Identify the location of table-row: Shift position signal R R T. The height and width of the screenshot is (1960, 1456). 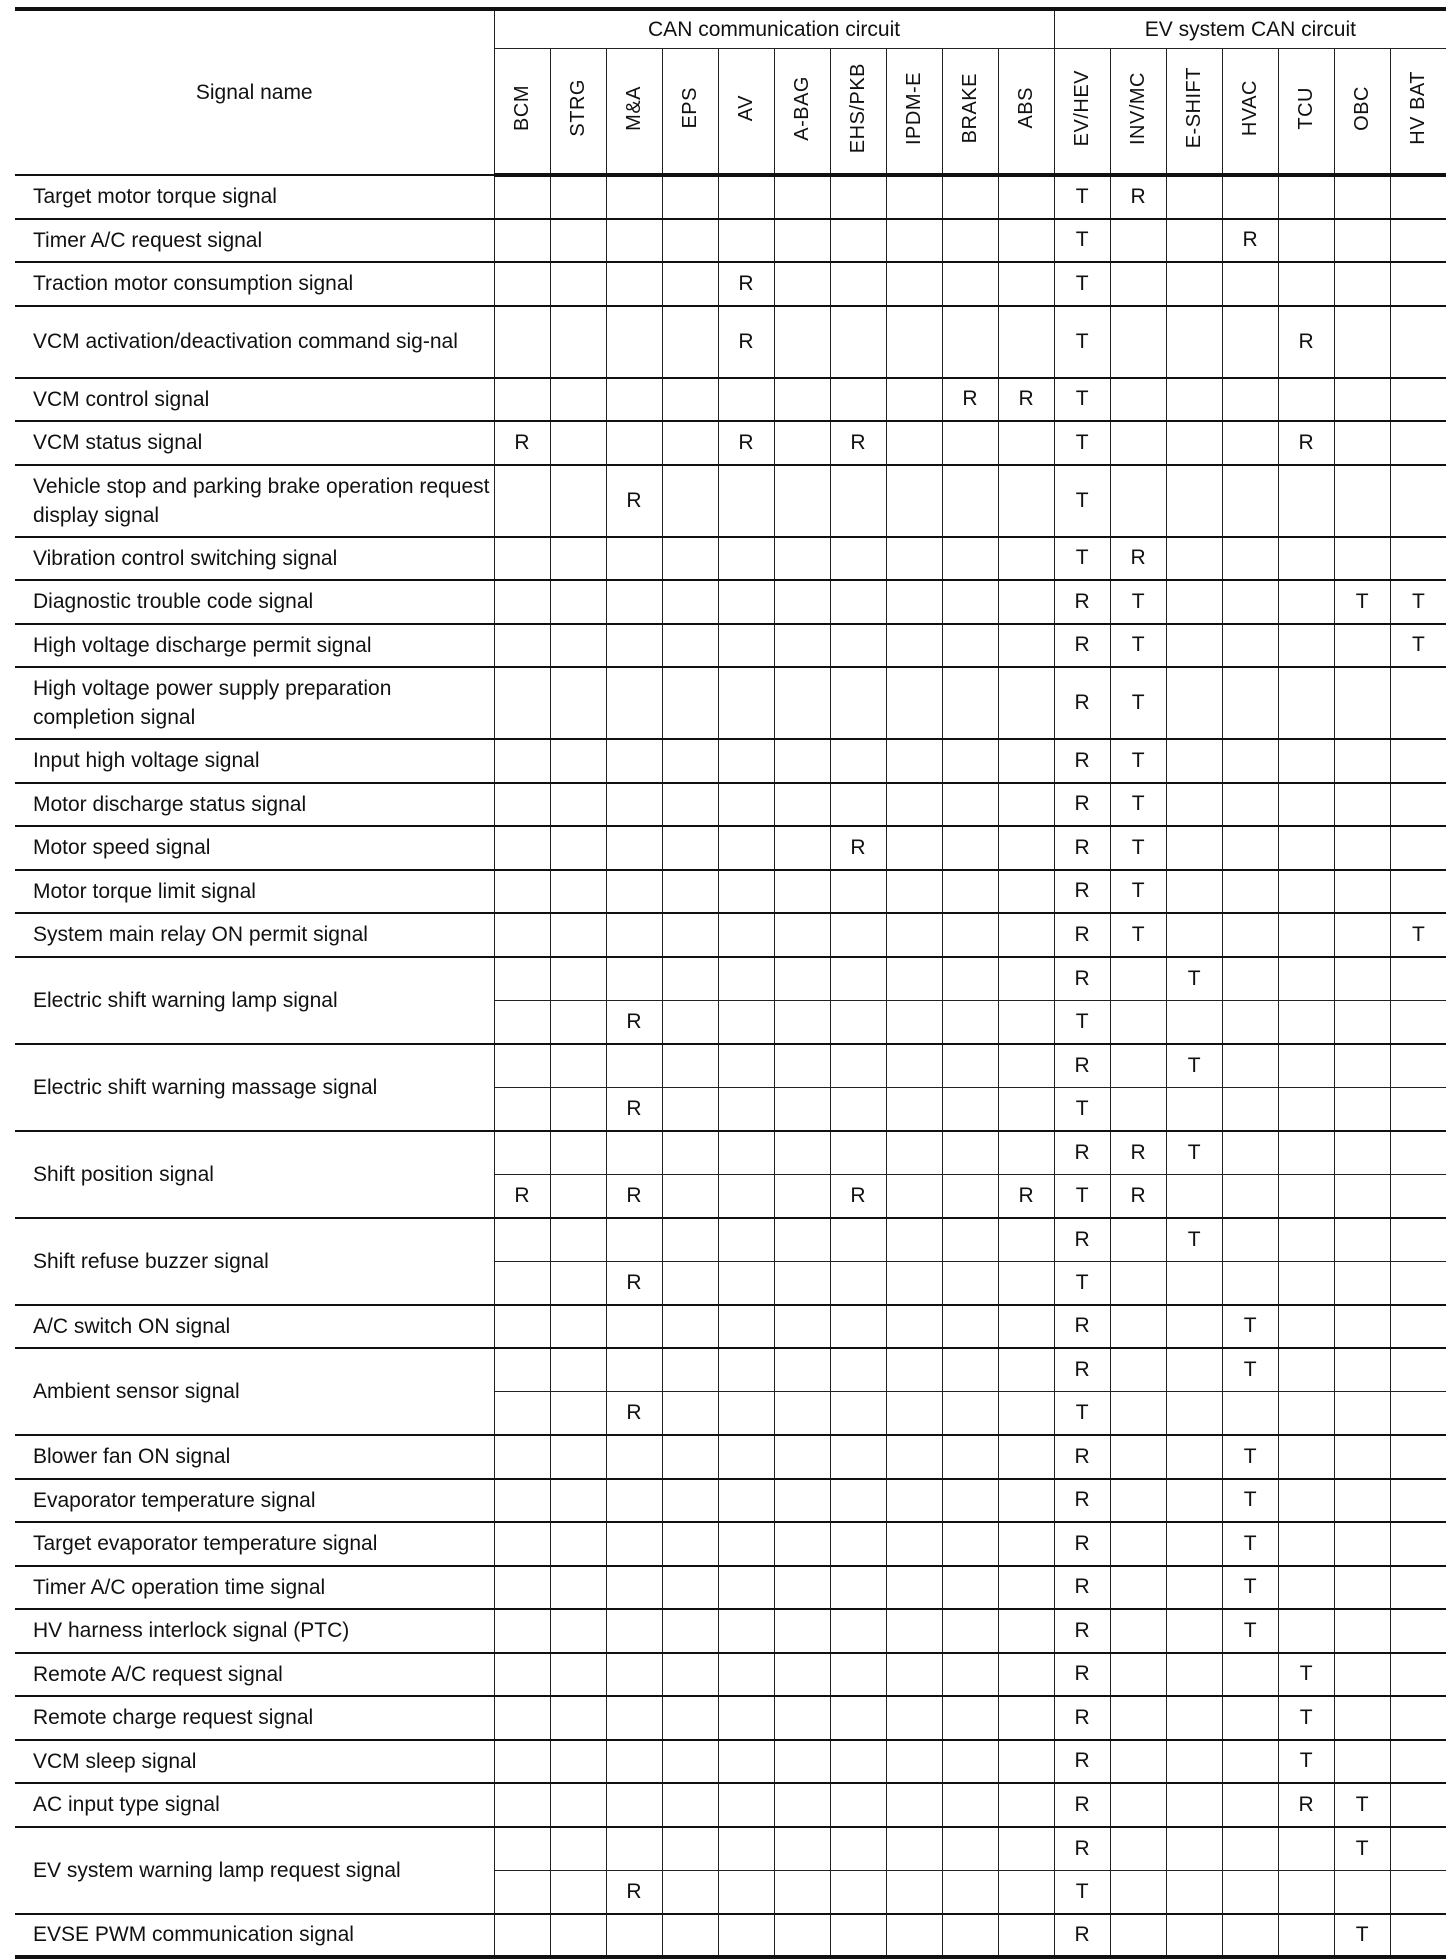
(731, 1173).